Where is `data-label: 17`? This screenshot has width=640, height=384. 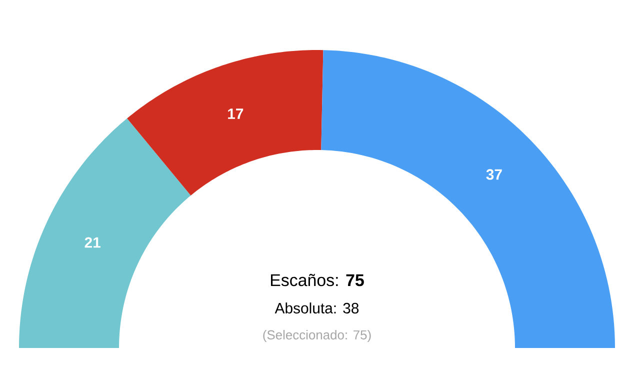
data-label: 17 is located at coordinates (236, 113).